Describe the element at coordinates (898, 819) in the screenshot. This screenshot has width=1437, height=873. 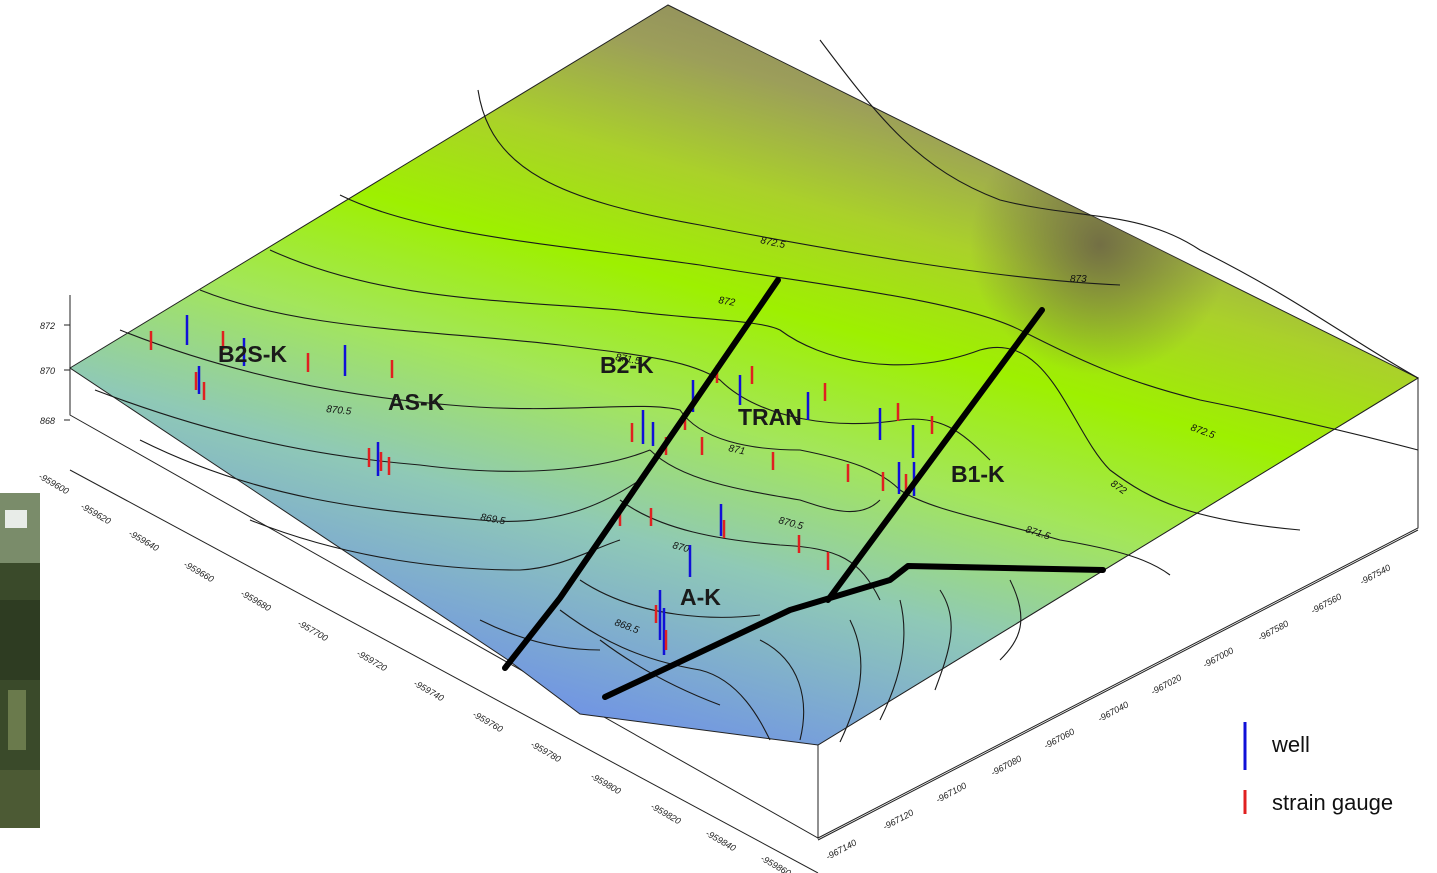
I see `x-axis-tick: -967120` at that location.